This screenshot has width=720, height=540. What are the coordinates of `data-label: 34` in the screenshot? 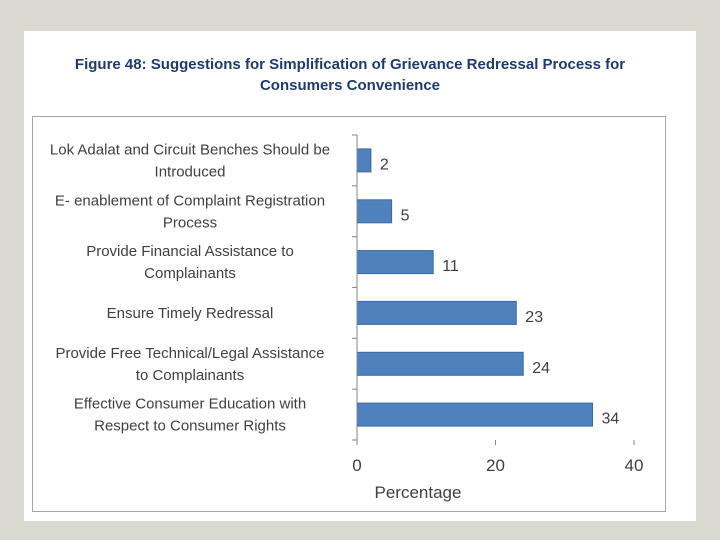 It's located at (611, 419).